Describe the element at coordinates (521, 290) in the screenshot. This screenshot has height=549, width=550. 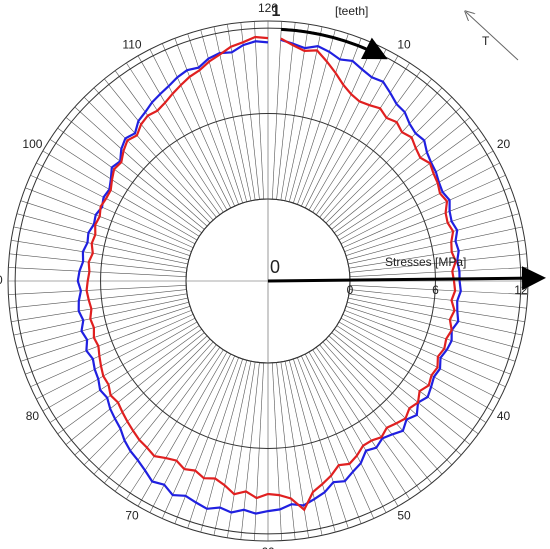
I see `r-tick-label: 12` at that location.